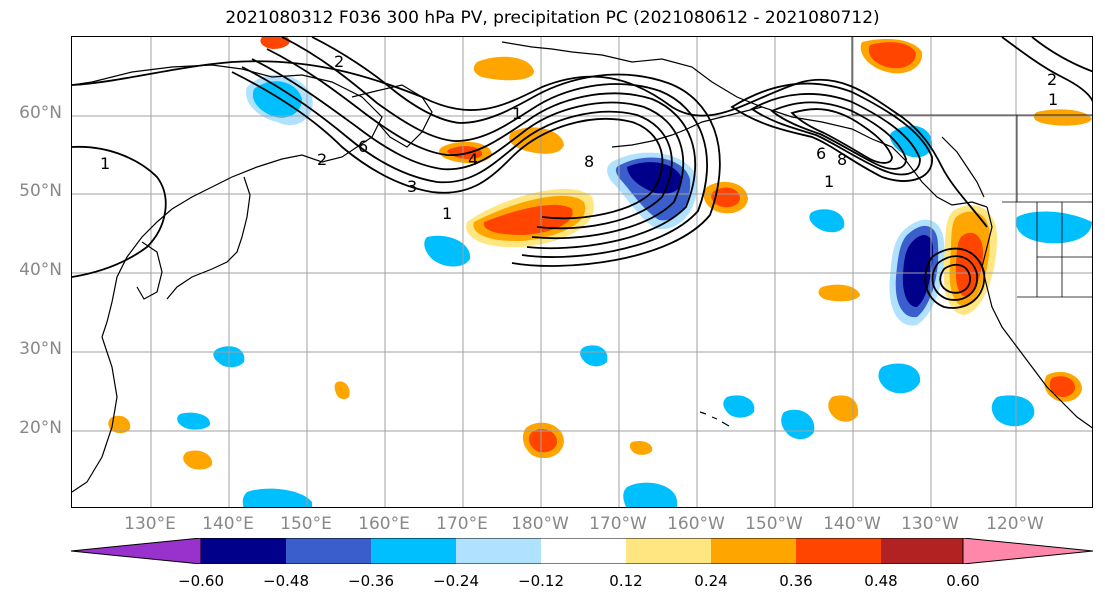  Describe the element at coordinates (963, 167) in the screenshot. I see `coast-bc` at that location.